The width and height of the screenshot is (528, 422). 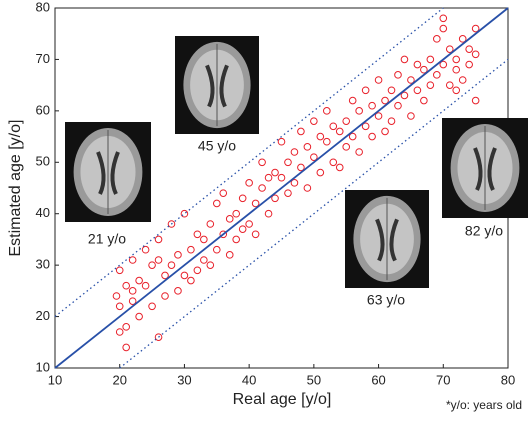 What do you see at coordinates (484, 231) in the screenshot?
I see `image-caption: 82 y/o` at bounding box center [484, 231].